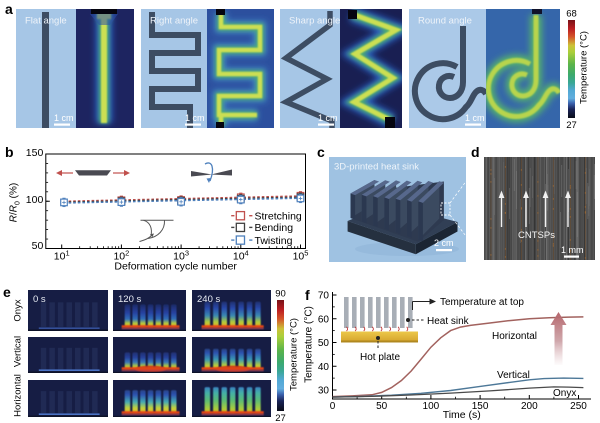 Image resolution: width=600 pixels, height=423 pixels. I want to click on svg-text: Stretching, so click(278, 216).